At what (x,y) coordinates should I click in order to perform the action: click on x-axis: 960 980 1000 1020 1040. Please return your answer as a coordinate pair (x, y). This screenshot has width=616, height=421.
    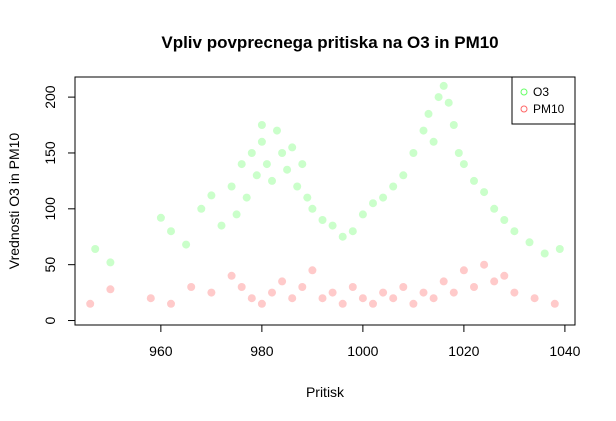
    Looking at the image, I should click on (365, 341).